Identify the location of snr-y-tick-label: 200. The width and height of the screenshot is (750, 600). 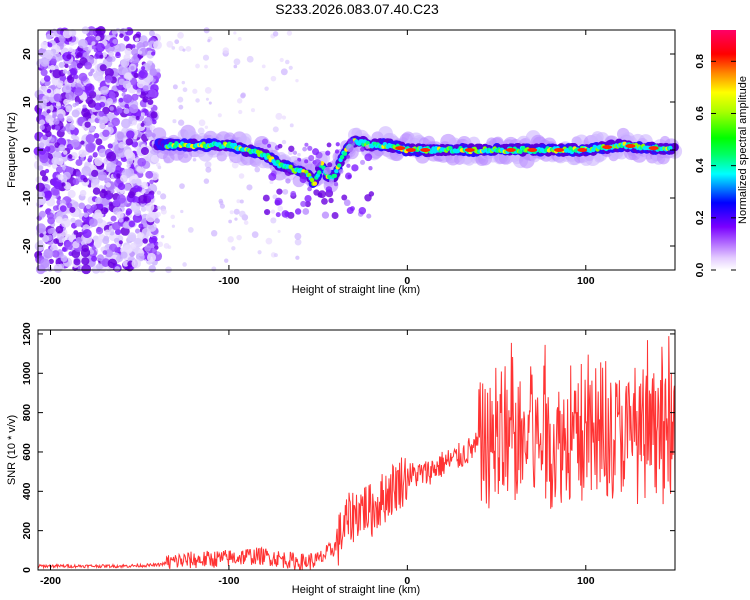
(27, 531).